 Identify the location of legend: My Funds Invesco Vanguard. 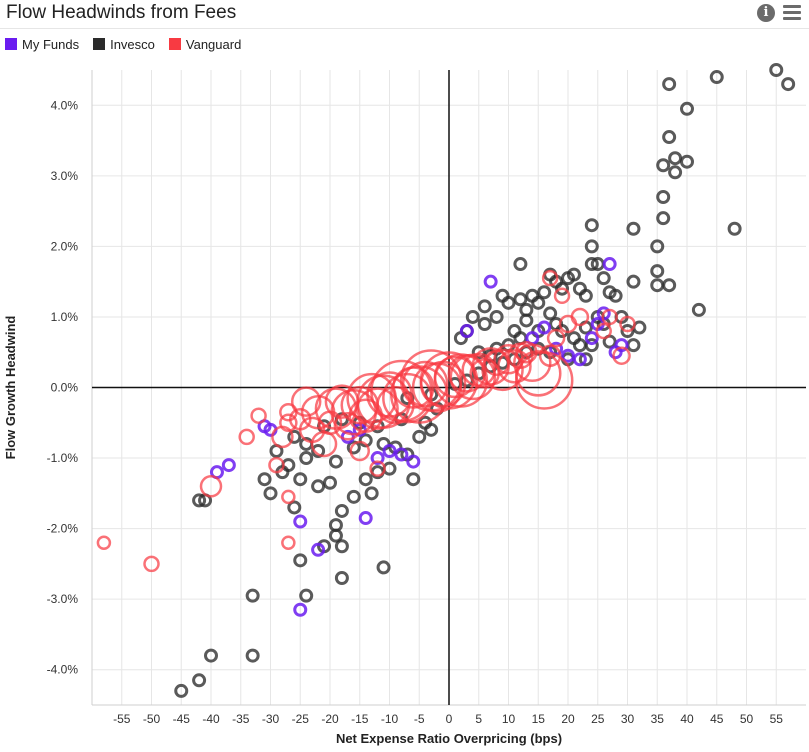
(130, 44).